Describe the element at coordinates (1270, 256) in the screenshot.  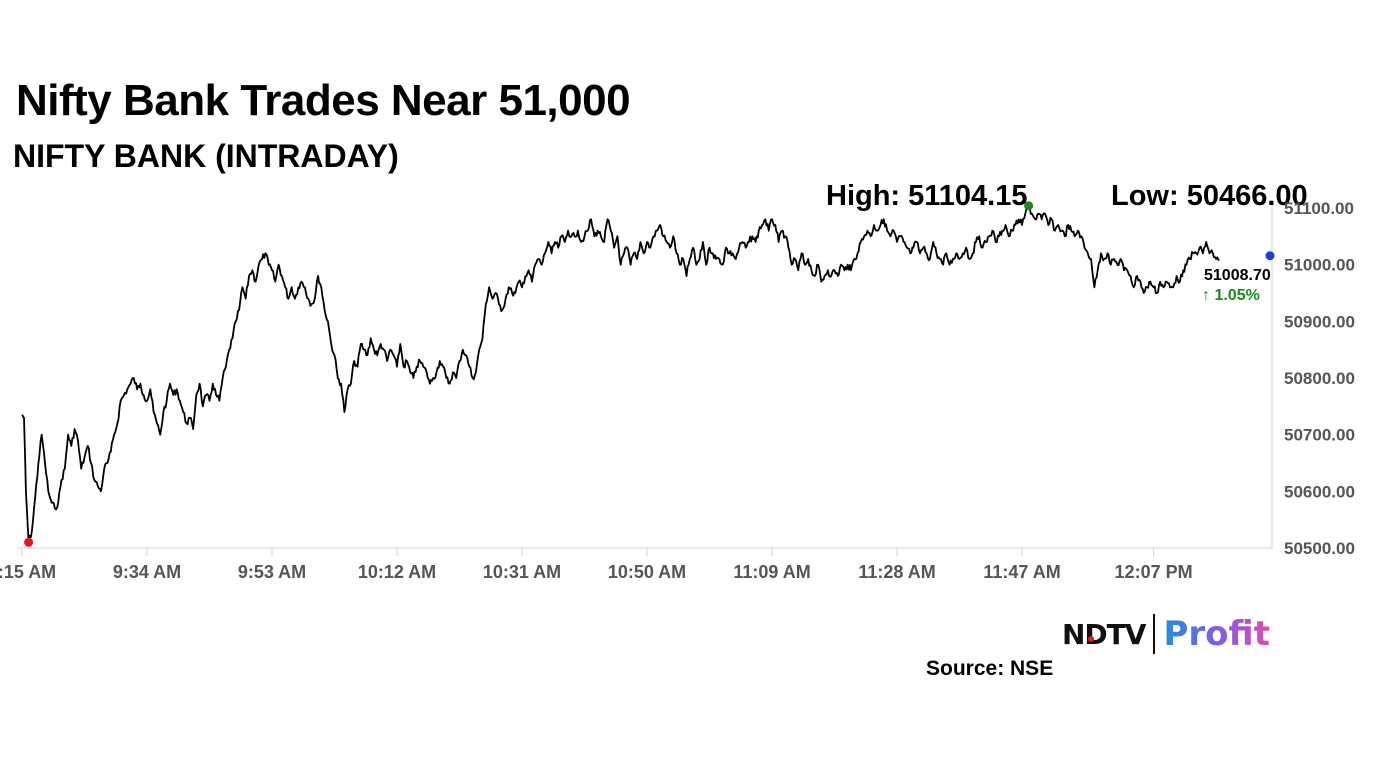
I see `last-marker` at that location.